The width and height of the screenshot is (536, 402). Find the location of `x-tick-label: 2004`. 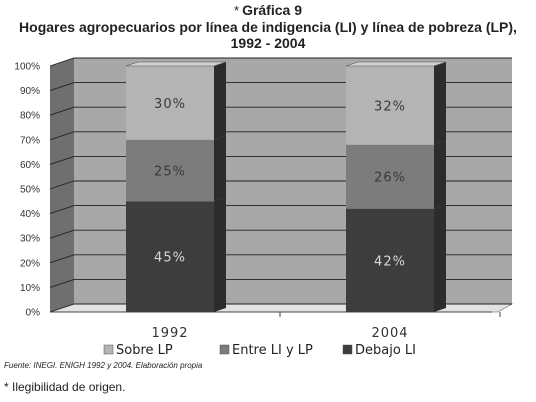

x-tick-label: 2004 is located at coordinates (389, 333).